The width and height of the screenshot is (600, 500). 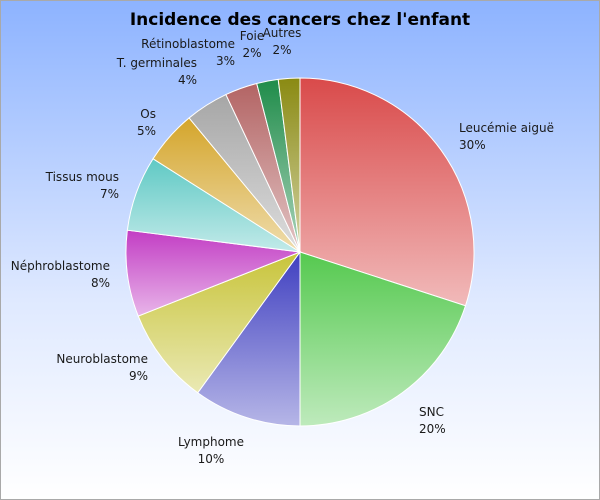 What do you see at coordinates (146, 131) in the screenshot?
I see `slice-value-label: 5%` at bounding box center [146, 131].